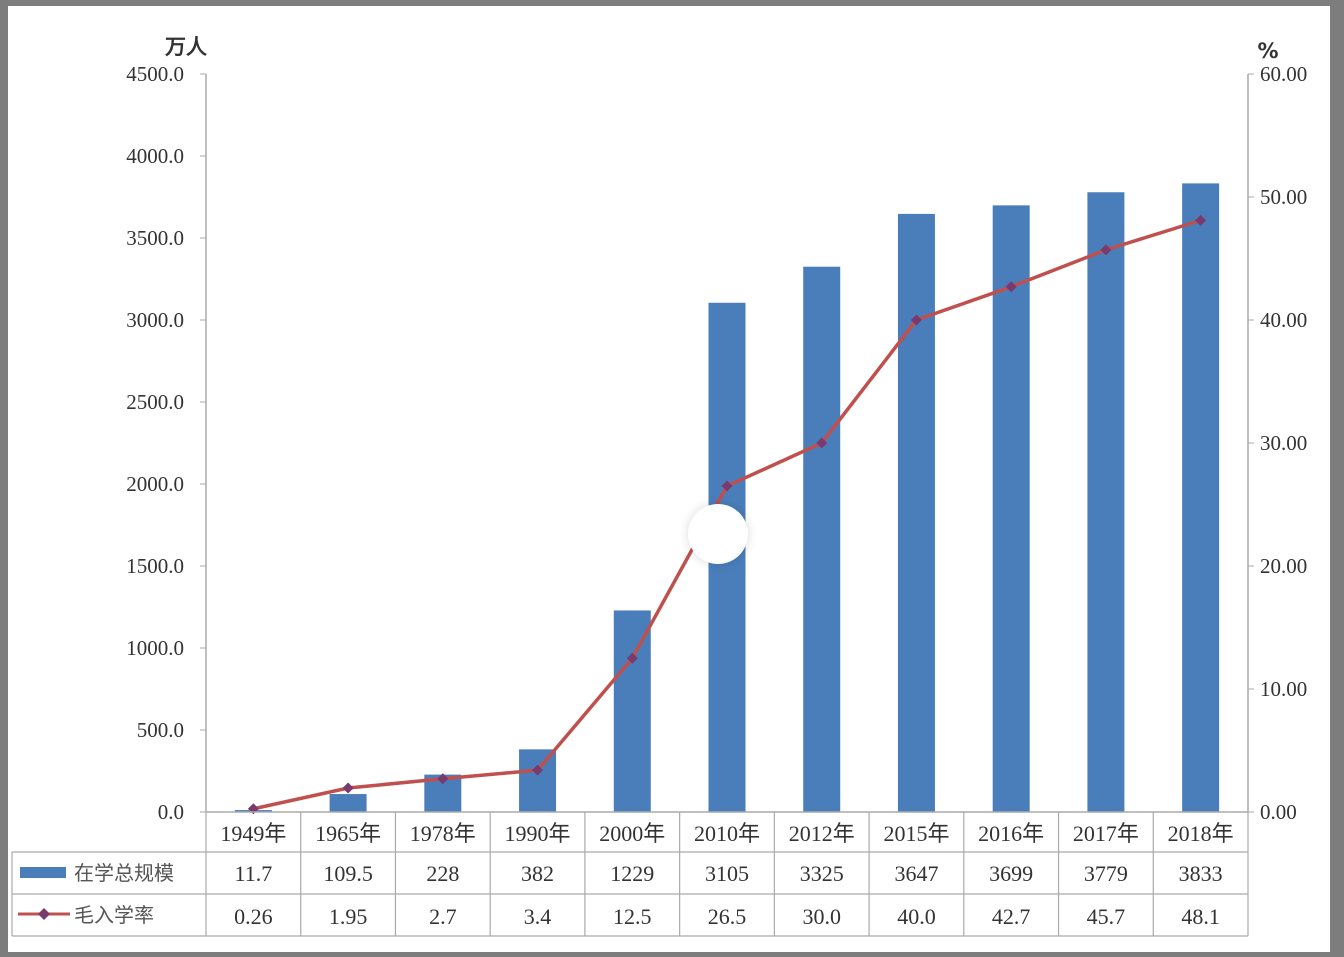 This screenshot has width=1344, height=957. What do you see at coordinates (171, 812) in the screenshot?
I see `left-axis-tick-label: 0.0` at bounding box center [171, 812].